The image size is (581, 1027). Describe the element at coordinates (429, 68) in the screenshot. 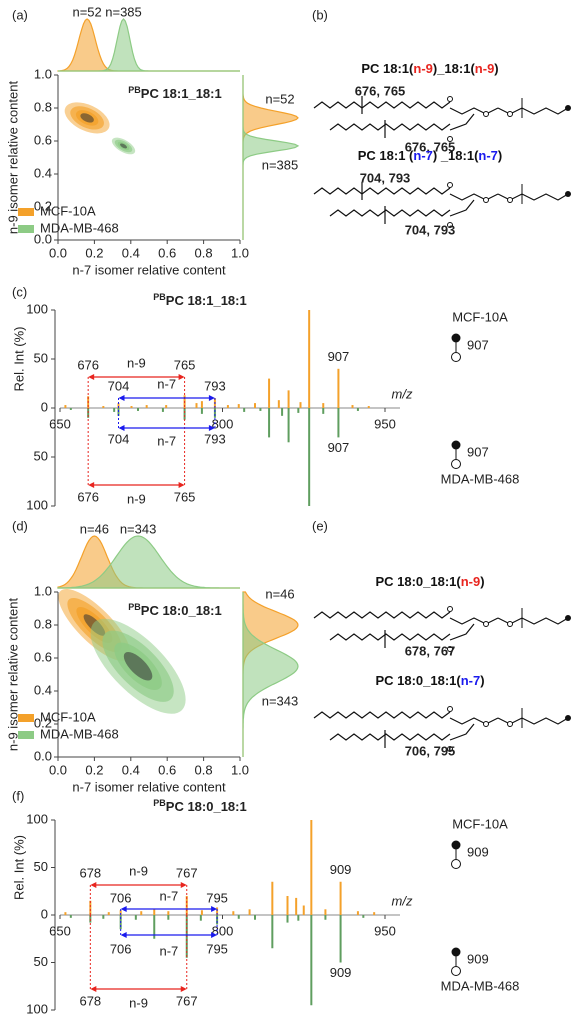

I see `lipid-name: PC 18:1(n-9)_18:1(n-9)` at that location.